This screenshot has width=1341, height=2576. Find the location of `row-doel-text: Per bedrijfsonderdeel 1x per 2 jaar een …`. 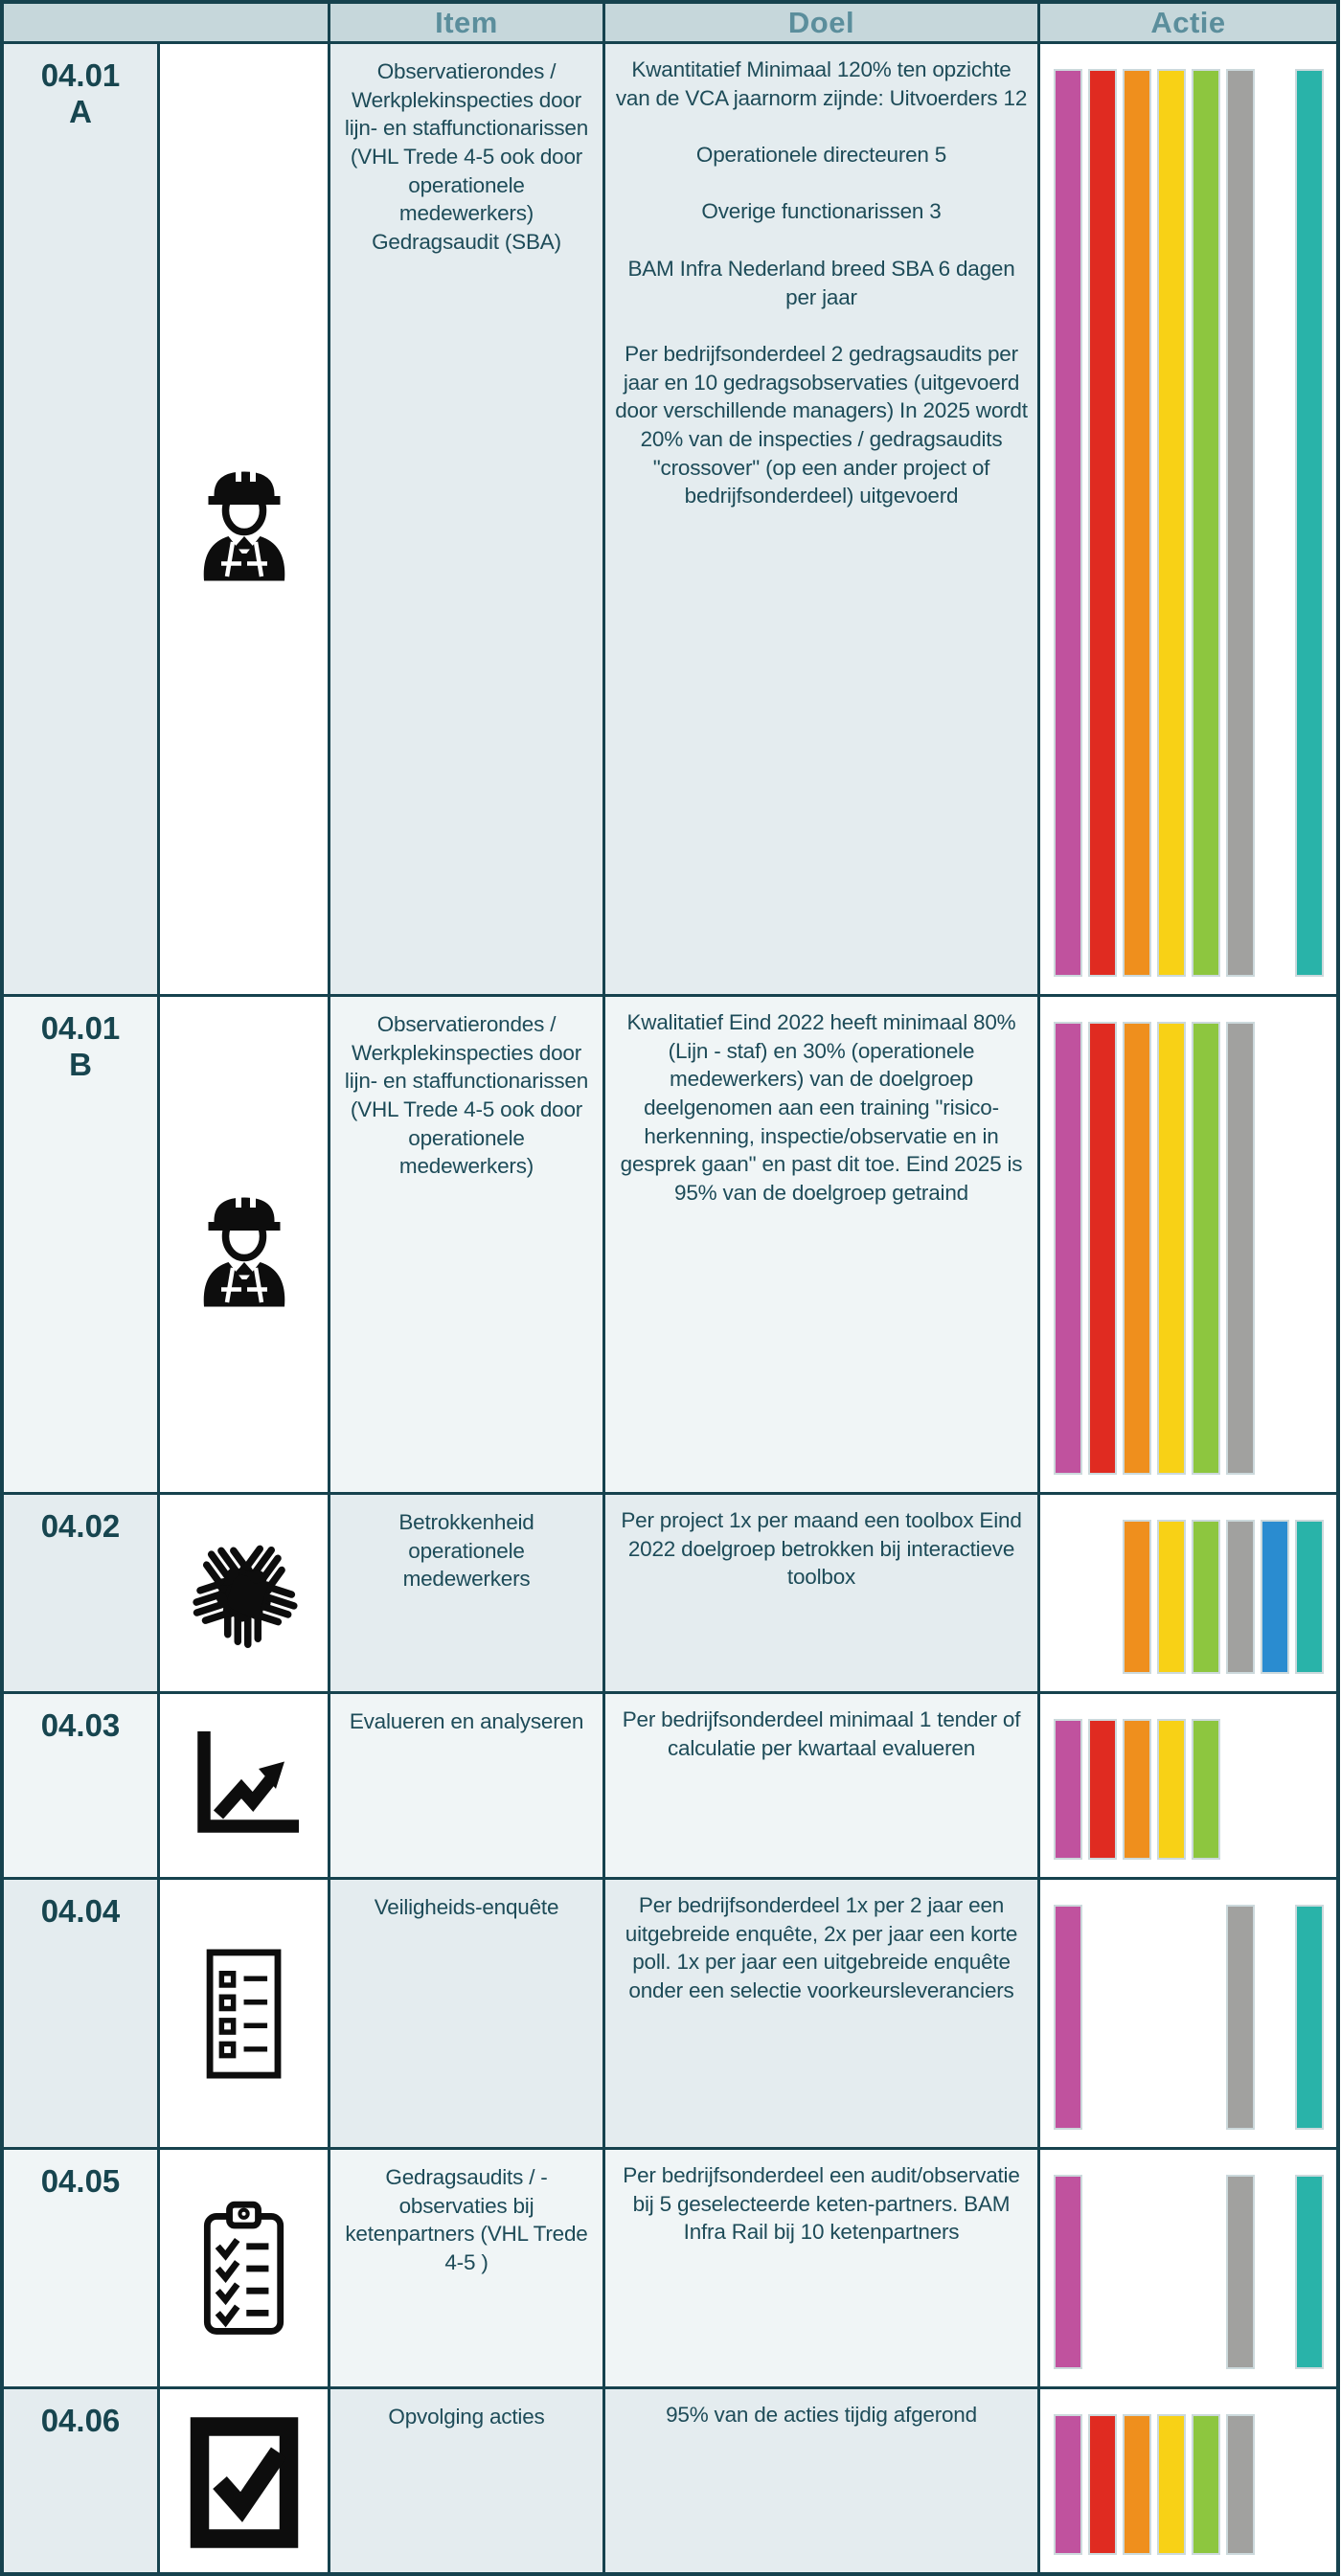

row-doel-text: Per bedrijfsonderdeel 1x per 2 jaar een … is located at coordinates (822, 2015).